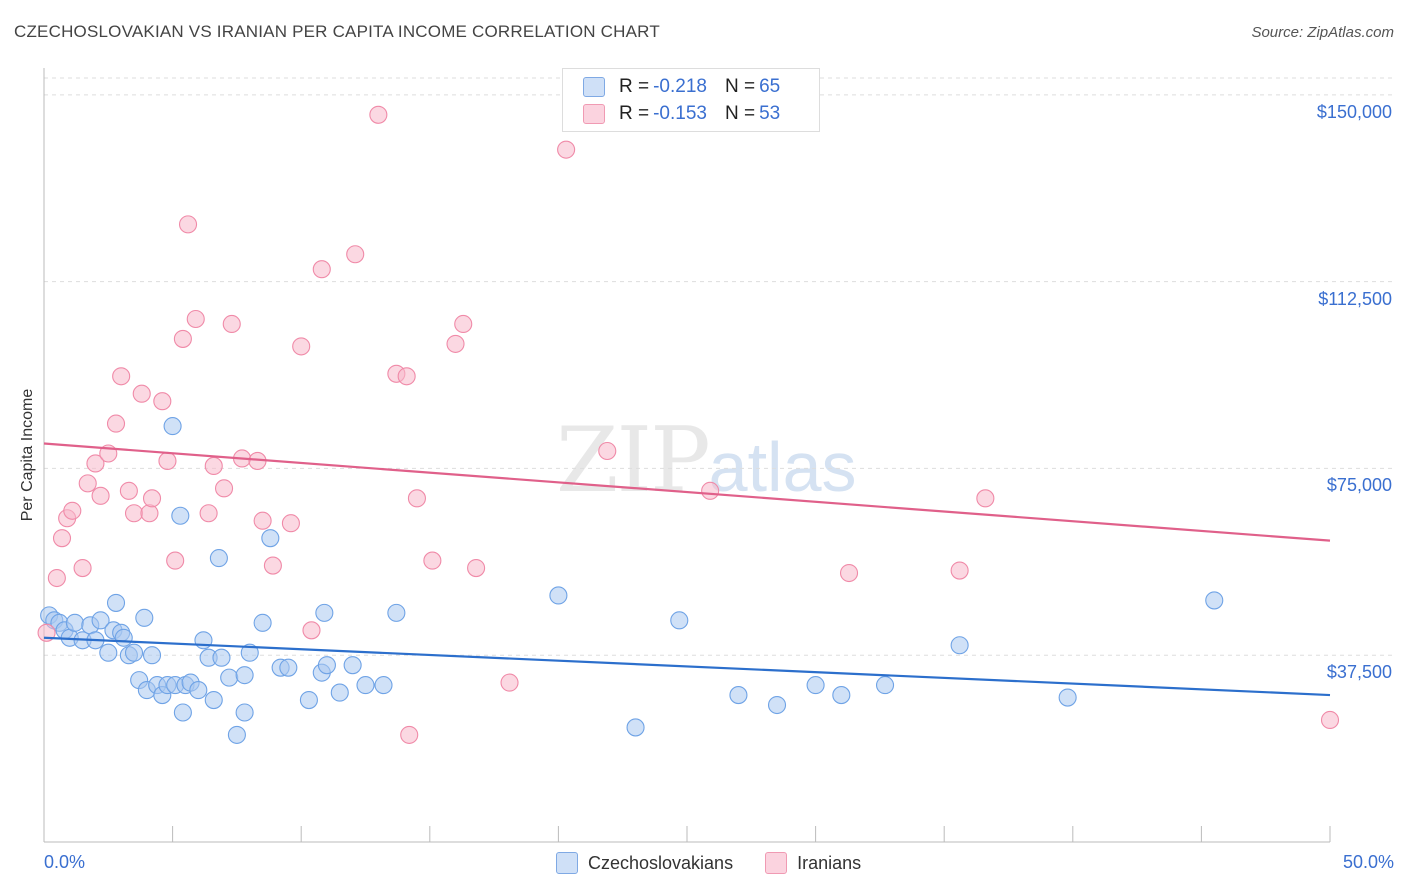  I want to click on x-tick-label-min: 0.0%, so click(65, 862).